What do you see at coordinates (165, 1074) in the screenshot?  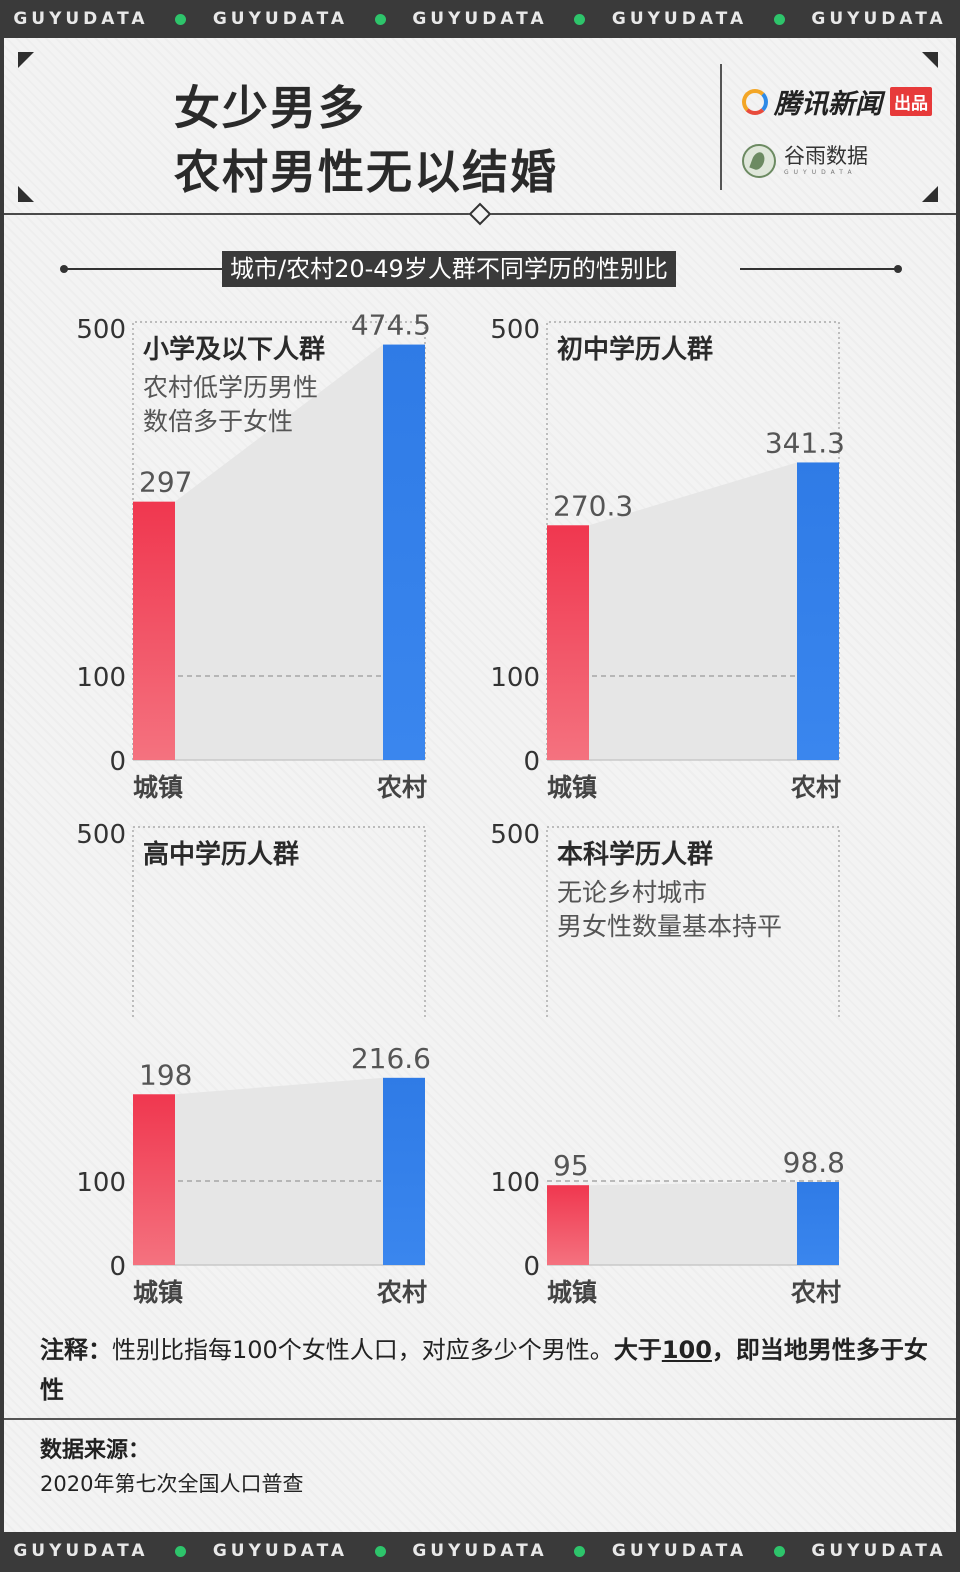 I see `value-label-urban: 198` at bounding box center [165, 1074].